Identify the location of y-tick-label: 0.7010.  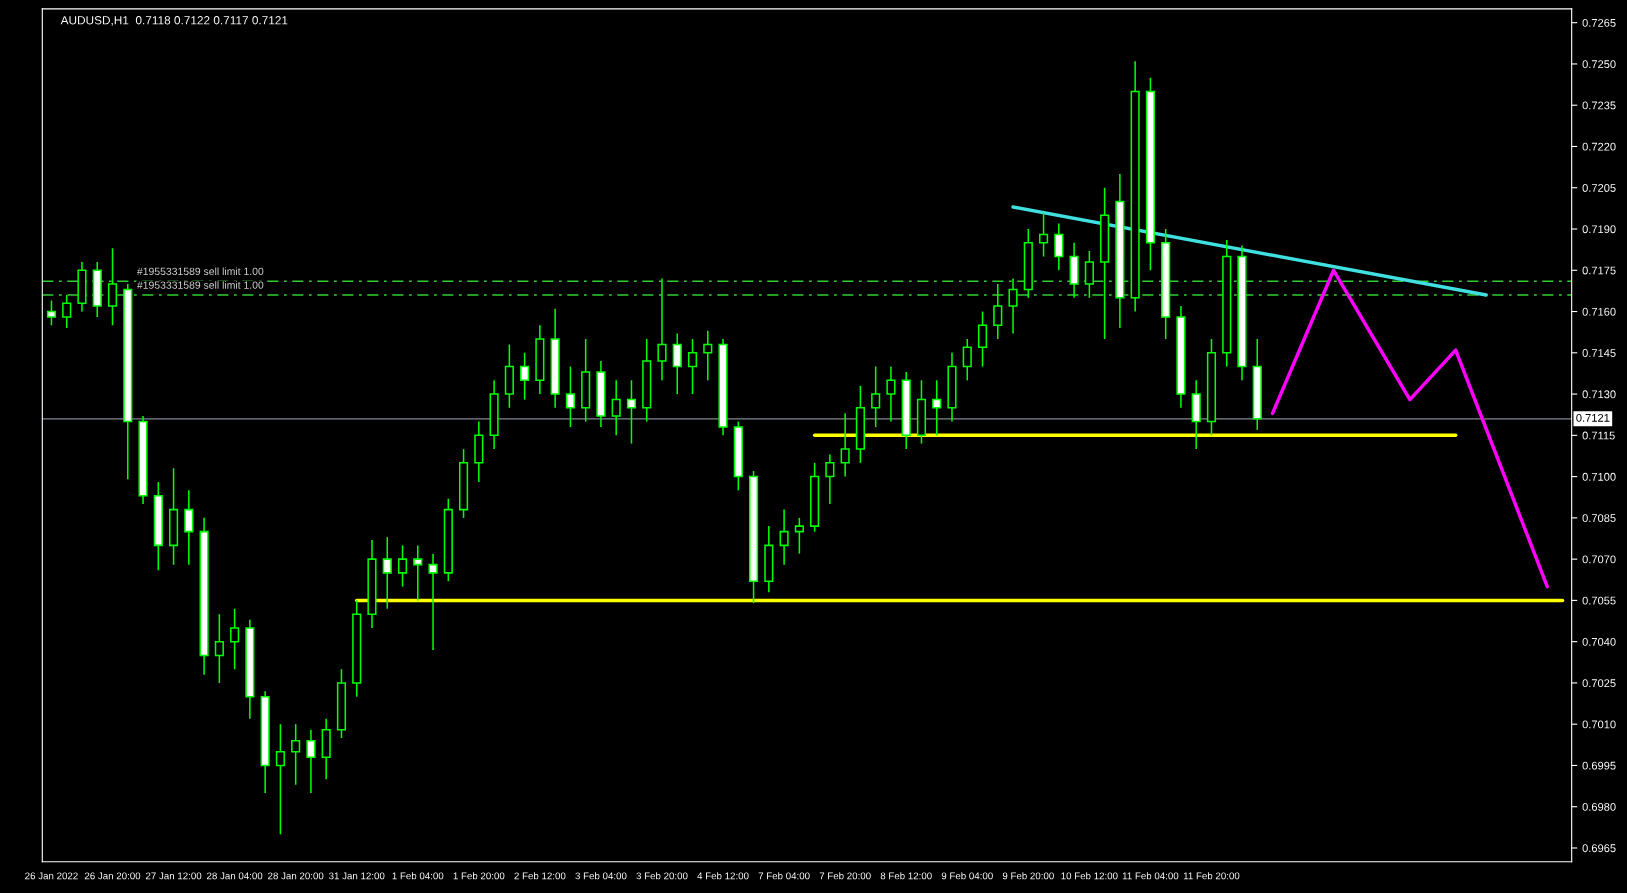
(1599, 724).